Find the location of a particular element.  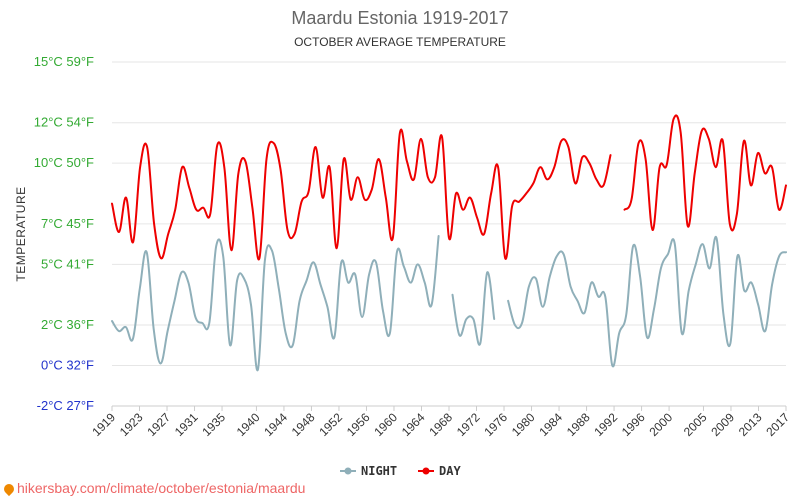

y-tick-label: 2°C 36°F is located at coordinates (67, 324).